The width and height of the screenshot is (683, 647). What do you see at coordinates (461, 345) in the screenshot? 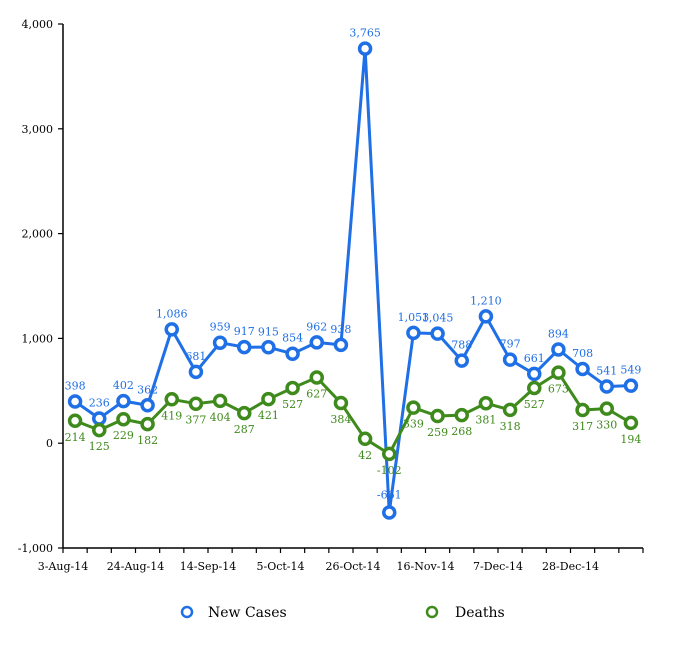
I see `data-label-new-cases: 788` at bounding box center [461, 345].